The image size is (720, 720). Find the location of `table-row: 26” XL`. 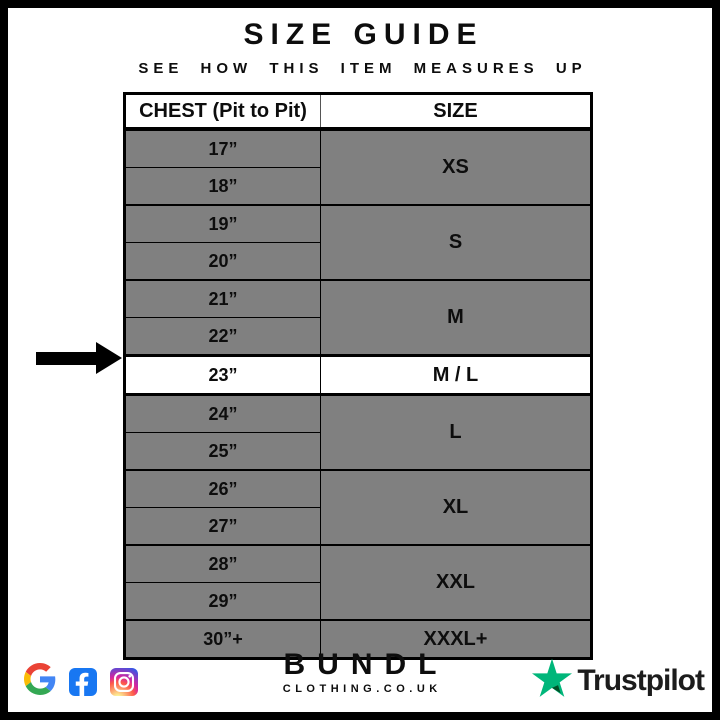

table-row: 26” XL is located at coordinates (358, 507).